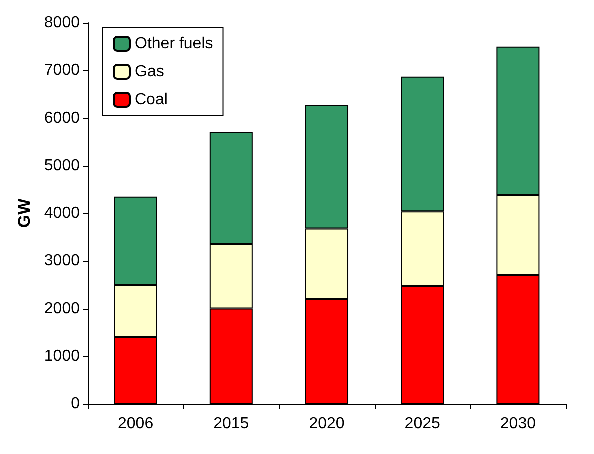  I want to click on y-tick-label: 1000, so click(62, 356).